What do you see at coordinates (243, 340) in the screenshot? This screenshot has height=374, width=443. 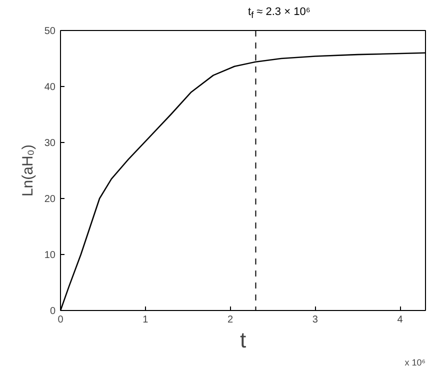 I see `x-axis-title: t` at bounding box center [243, 340].